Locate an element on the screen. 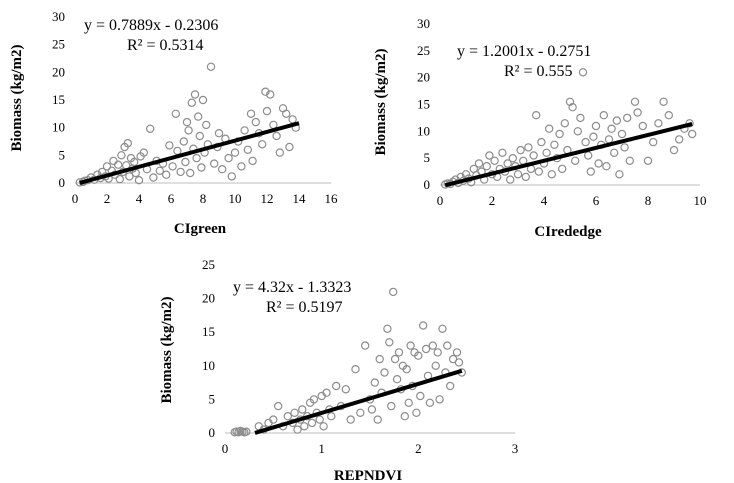 The height and width of the screenshot is (483, 734). x-tick-label: 4 is located at coordinates (544, 200).